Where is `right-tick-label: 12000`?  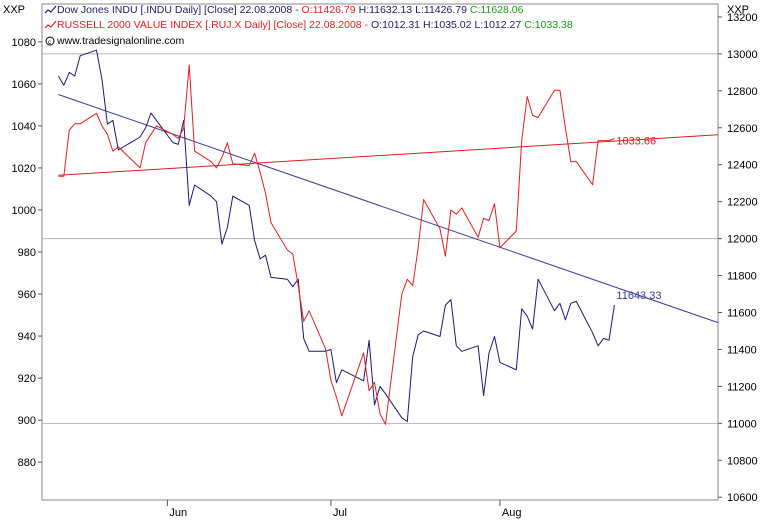 right-tick-label: 12000 is located at coordinates (742, 240).